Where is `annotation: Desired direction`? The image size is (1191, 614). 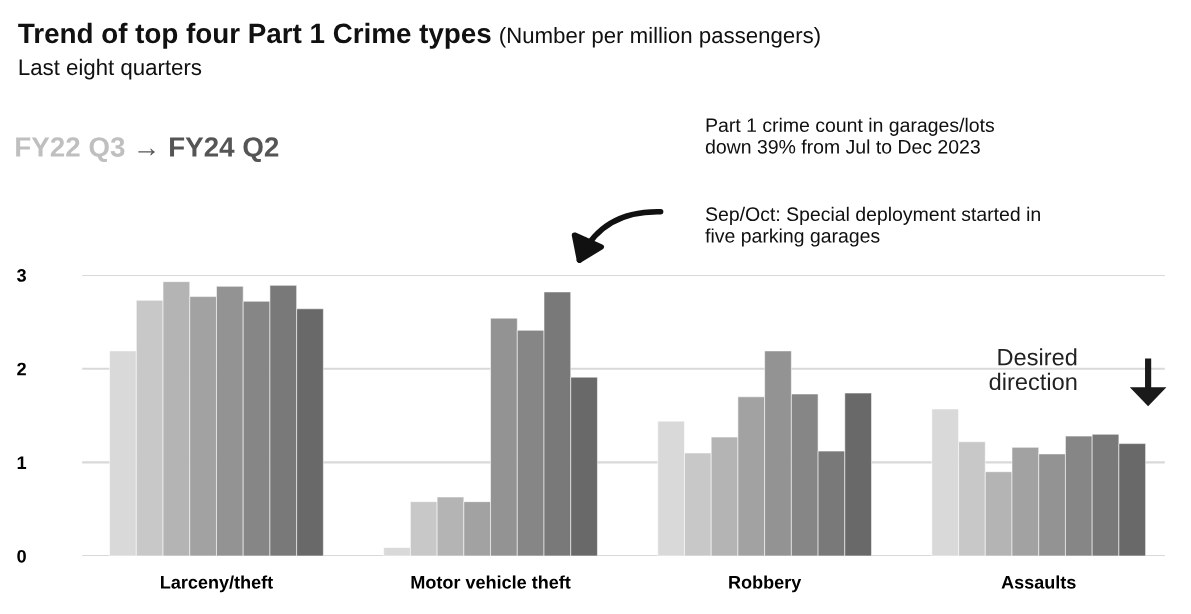
annotation: Desired direction is located at coordinates (1033, 369).